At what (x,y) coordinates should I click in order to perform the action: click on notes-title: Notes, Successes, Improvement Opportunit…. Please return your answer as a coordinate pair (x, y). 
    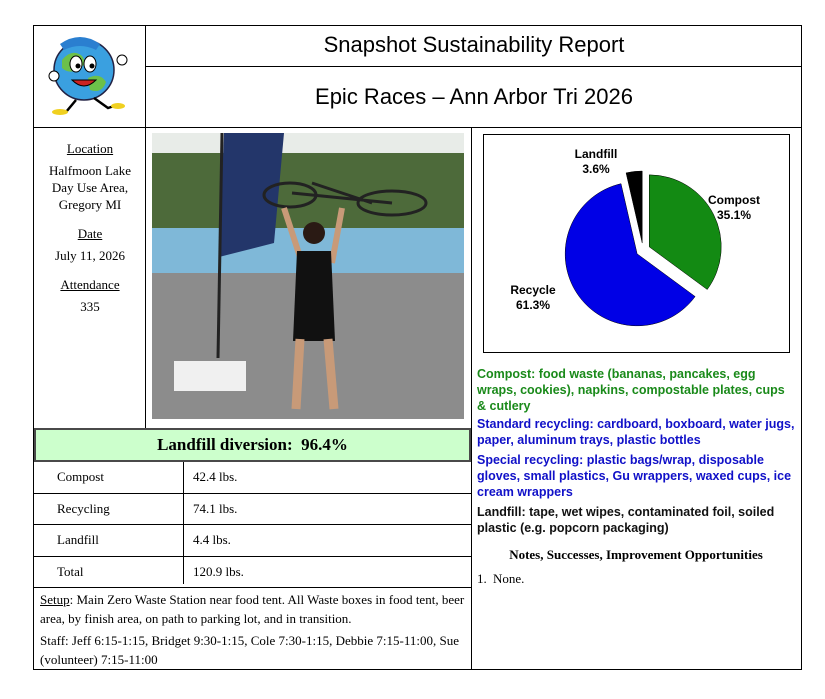
    Looking at the image, I should click on (636, 554).